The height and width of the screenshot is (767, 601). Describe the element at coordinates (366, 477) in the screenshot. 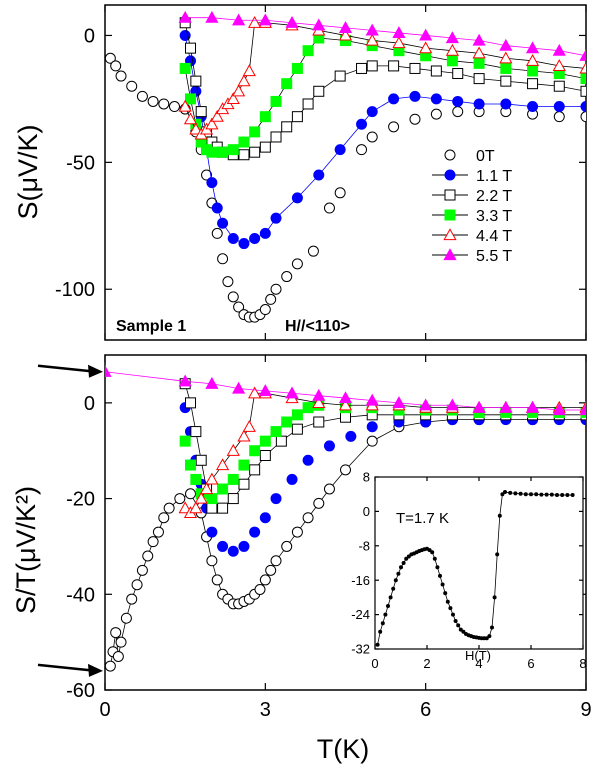

I see `y-tick-label: 8` at that location.